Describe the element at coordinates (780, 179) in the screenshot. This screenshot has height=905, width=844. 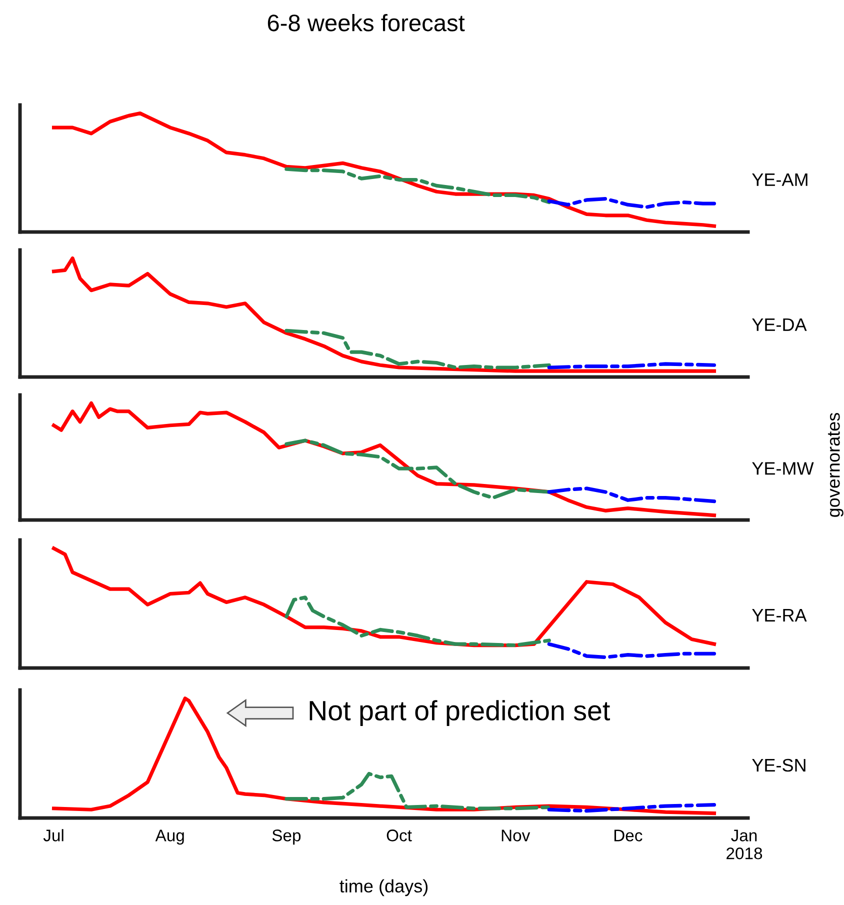
I see `y-axis-title: YE-AM` at that location.